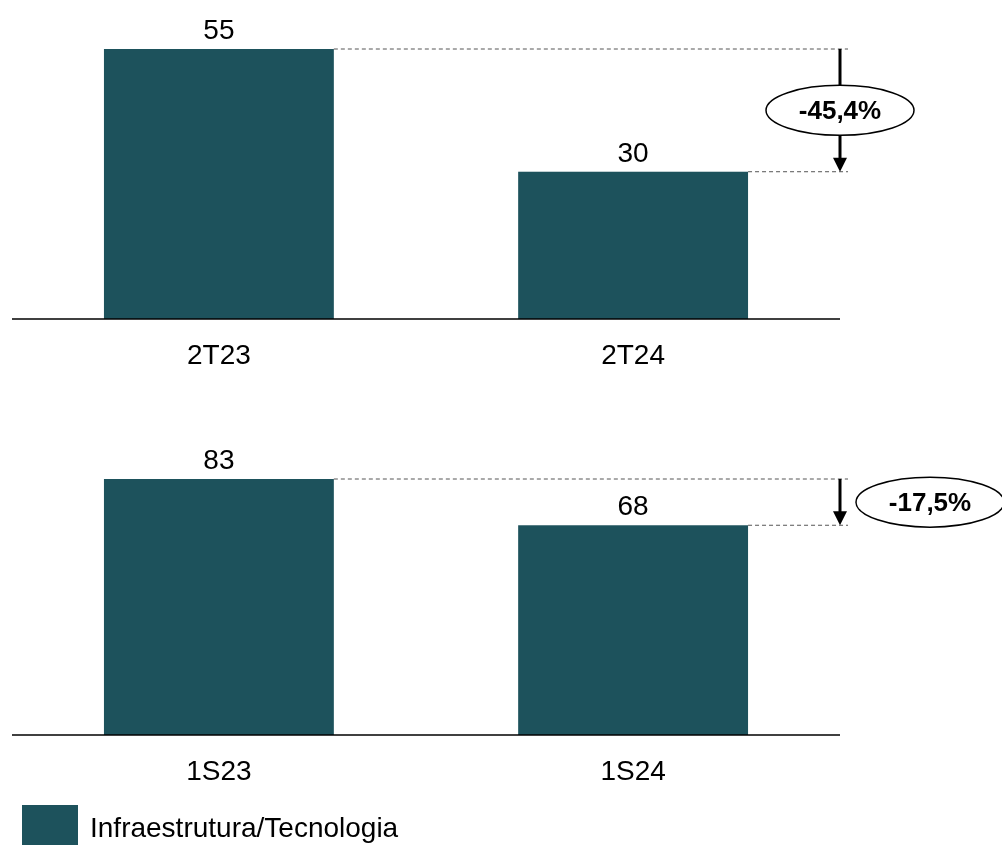  Describe the element at coordinates (633, 354) in the screenshot. I see `x-tick-label: 2T24` at that location.